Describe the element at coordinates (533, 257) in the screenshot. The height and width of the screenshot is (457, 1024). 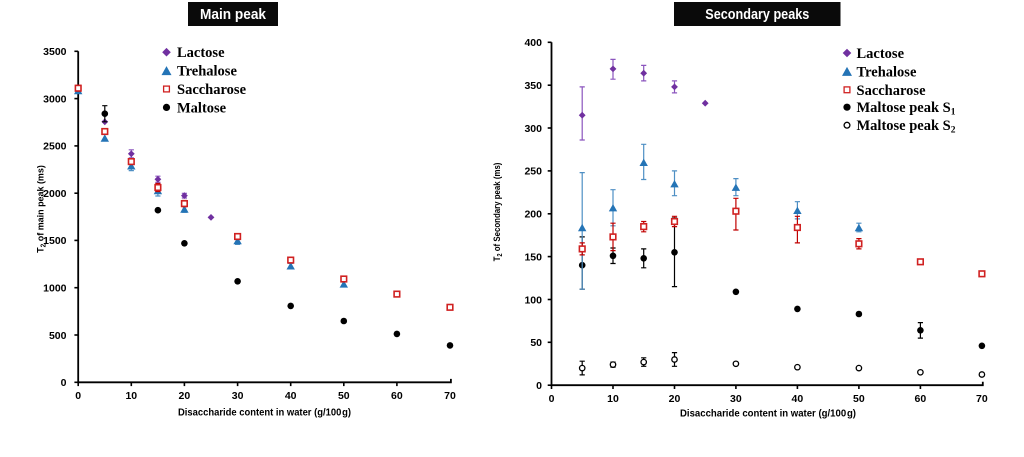
I see `svg-text: 150` at that location.